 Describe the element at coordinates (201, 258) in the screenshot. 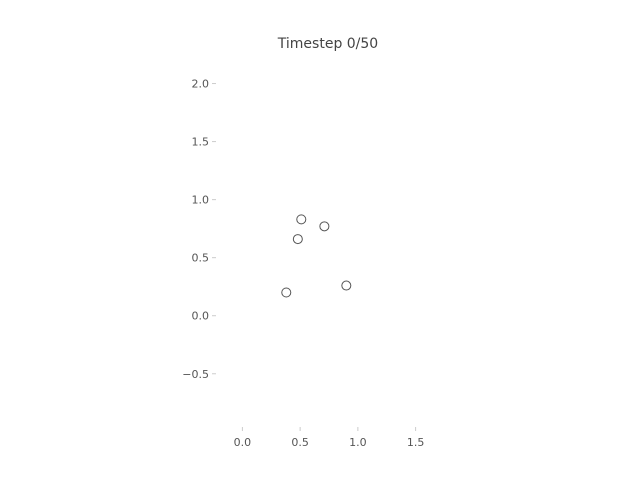

I see `y-tick-label: 0.5` at that location.